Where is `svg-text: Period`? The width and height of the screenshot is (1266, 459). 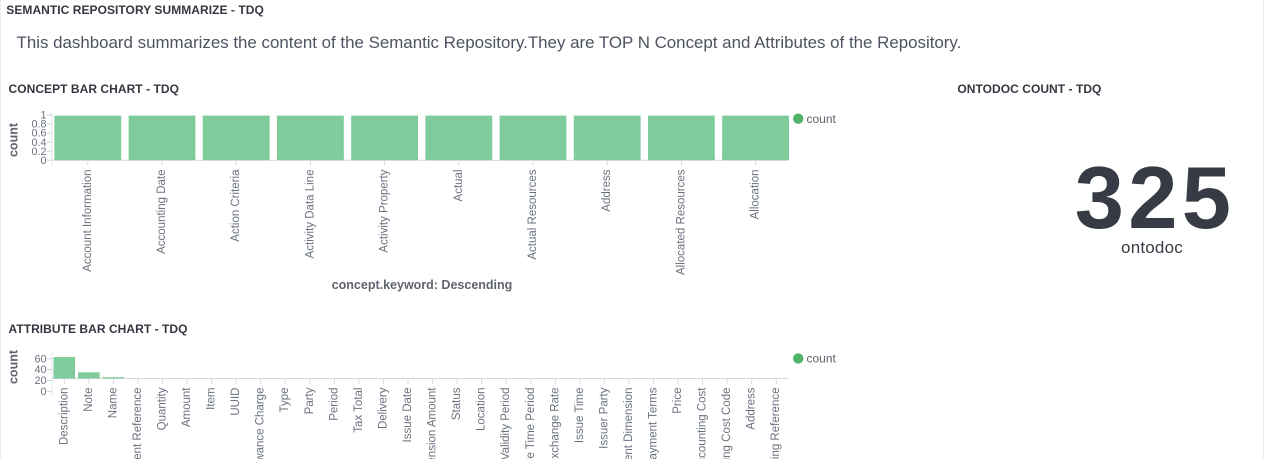
svg-text: Period is located at coordinates (334, 404).